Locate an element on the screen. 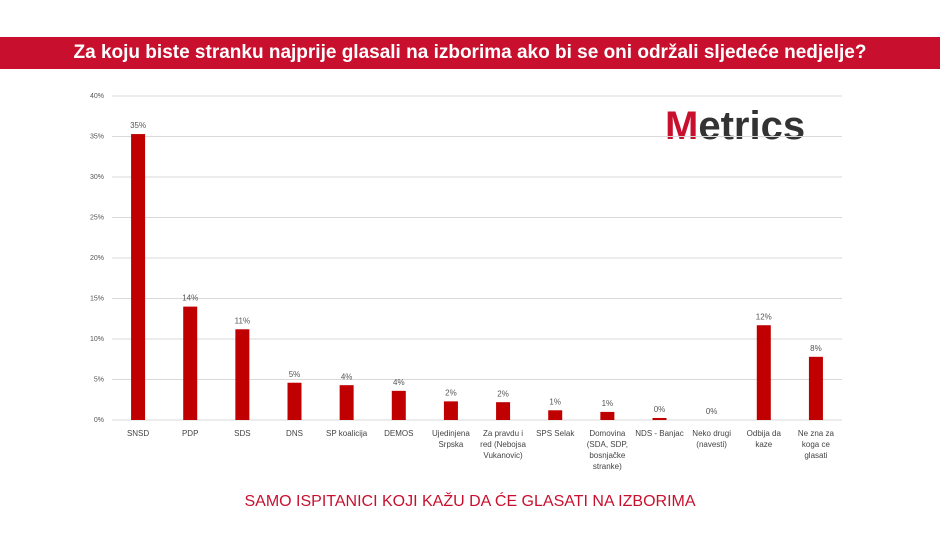 This screenshot has width=940, height=549. x-tick-label: NDS - Banjac is located at coordinates (659, 433).